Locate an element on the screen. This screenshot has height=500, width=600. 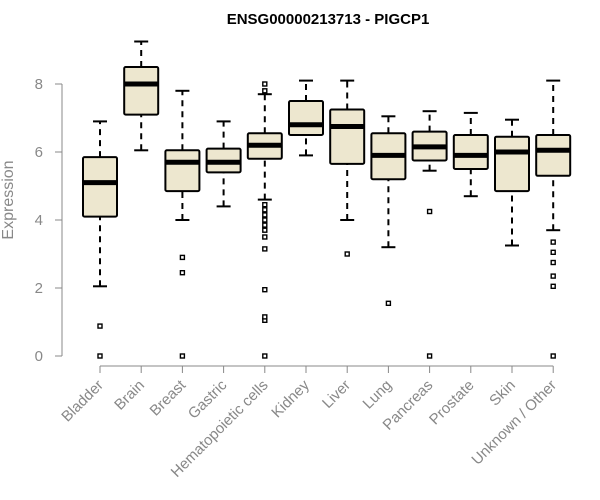
y-tick-label: 8 is located at coordinates (39, 84).